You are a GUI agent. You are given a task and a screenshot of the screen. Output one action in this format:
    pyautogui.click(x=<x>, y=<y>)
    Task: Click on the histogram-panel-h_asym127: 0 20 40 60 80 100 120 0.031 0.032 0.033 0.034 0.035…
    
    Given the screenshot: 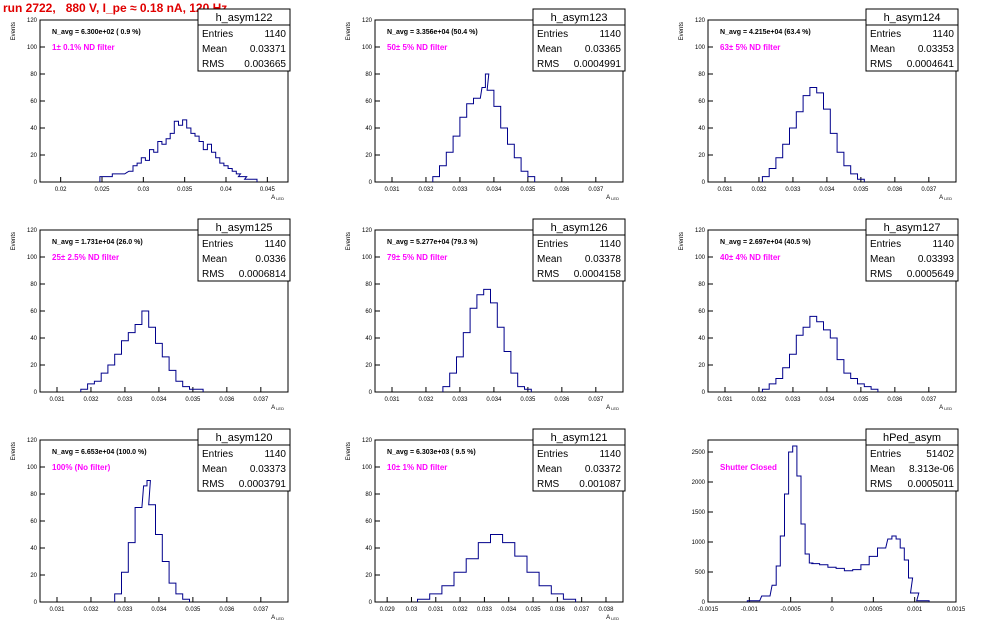 What is the action you would take?
    pyautogui.click(x=819, y=314)
    